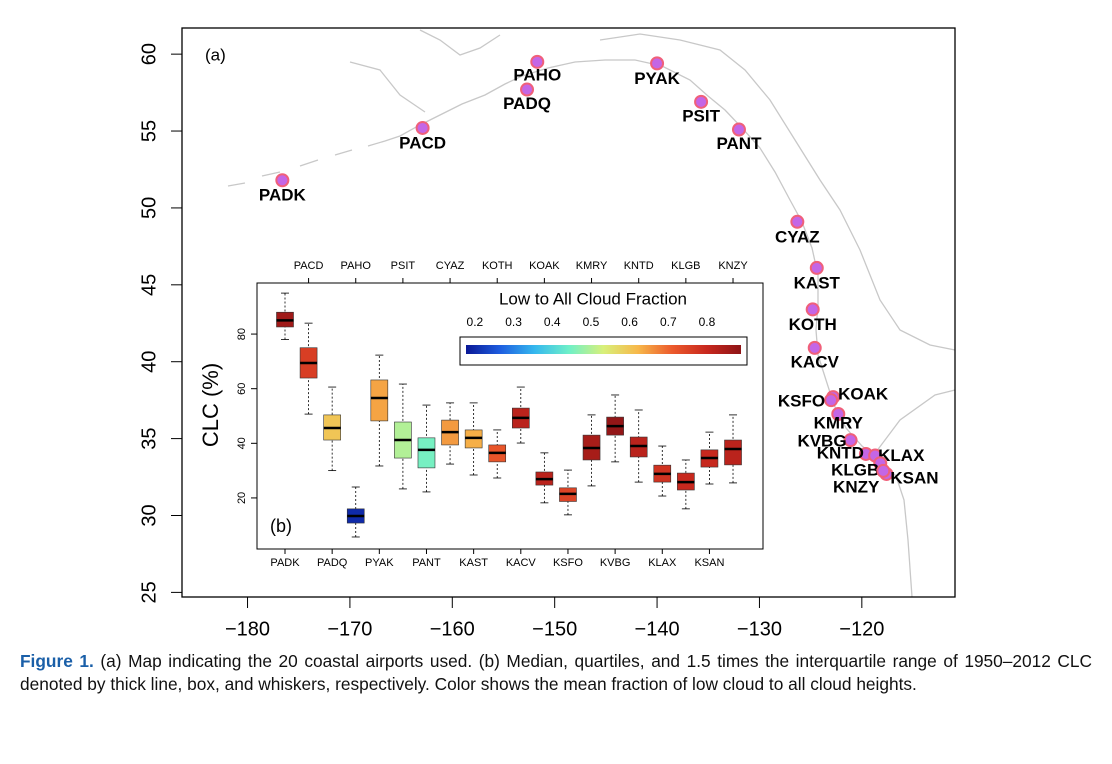 The height and width of the screenshot is (764, 1112). I want to click on x-tick-label: PACD, so click(309, 266).